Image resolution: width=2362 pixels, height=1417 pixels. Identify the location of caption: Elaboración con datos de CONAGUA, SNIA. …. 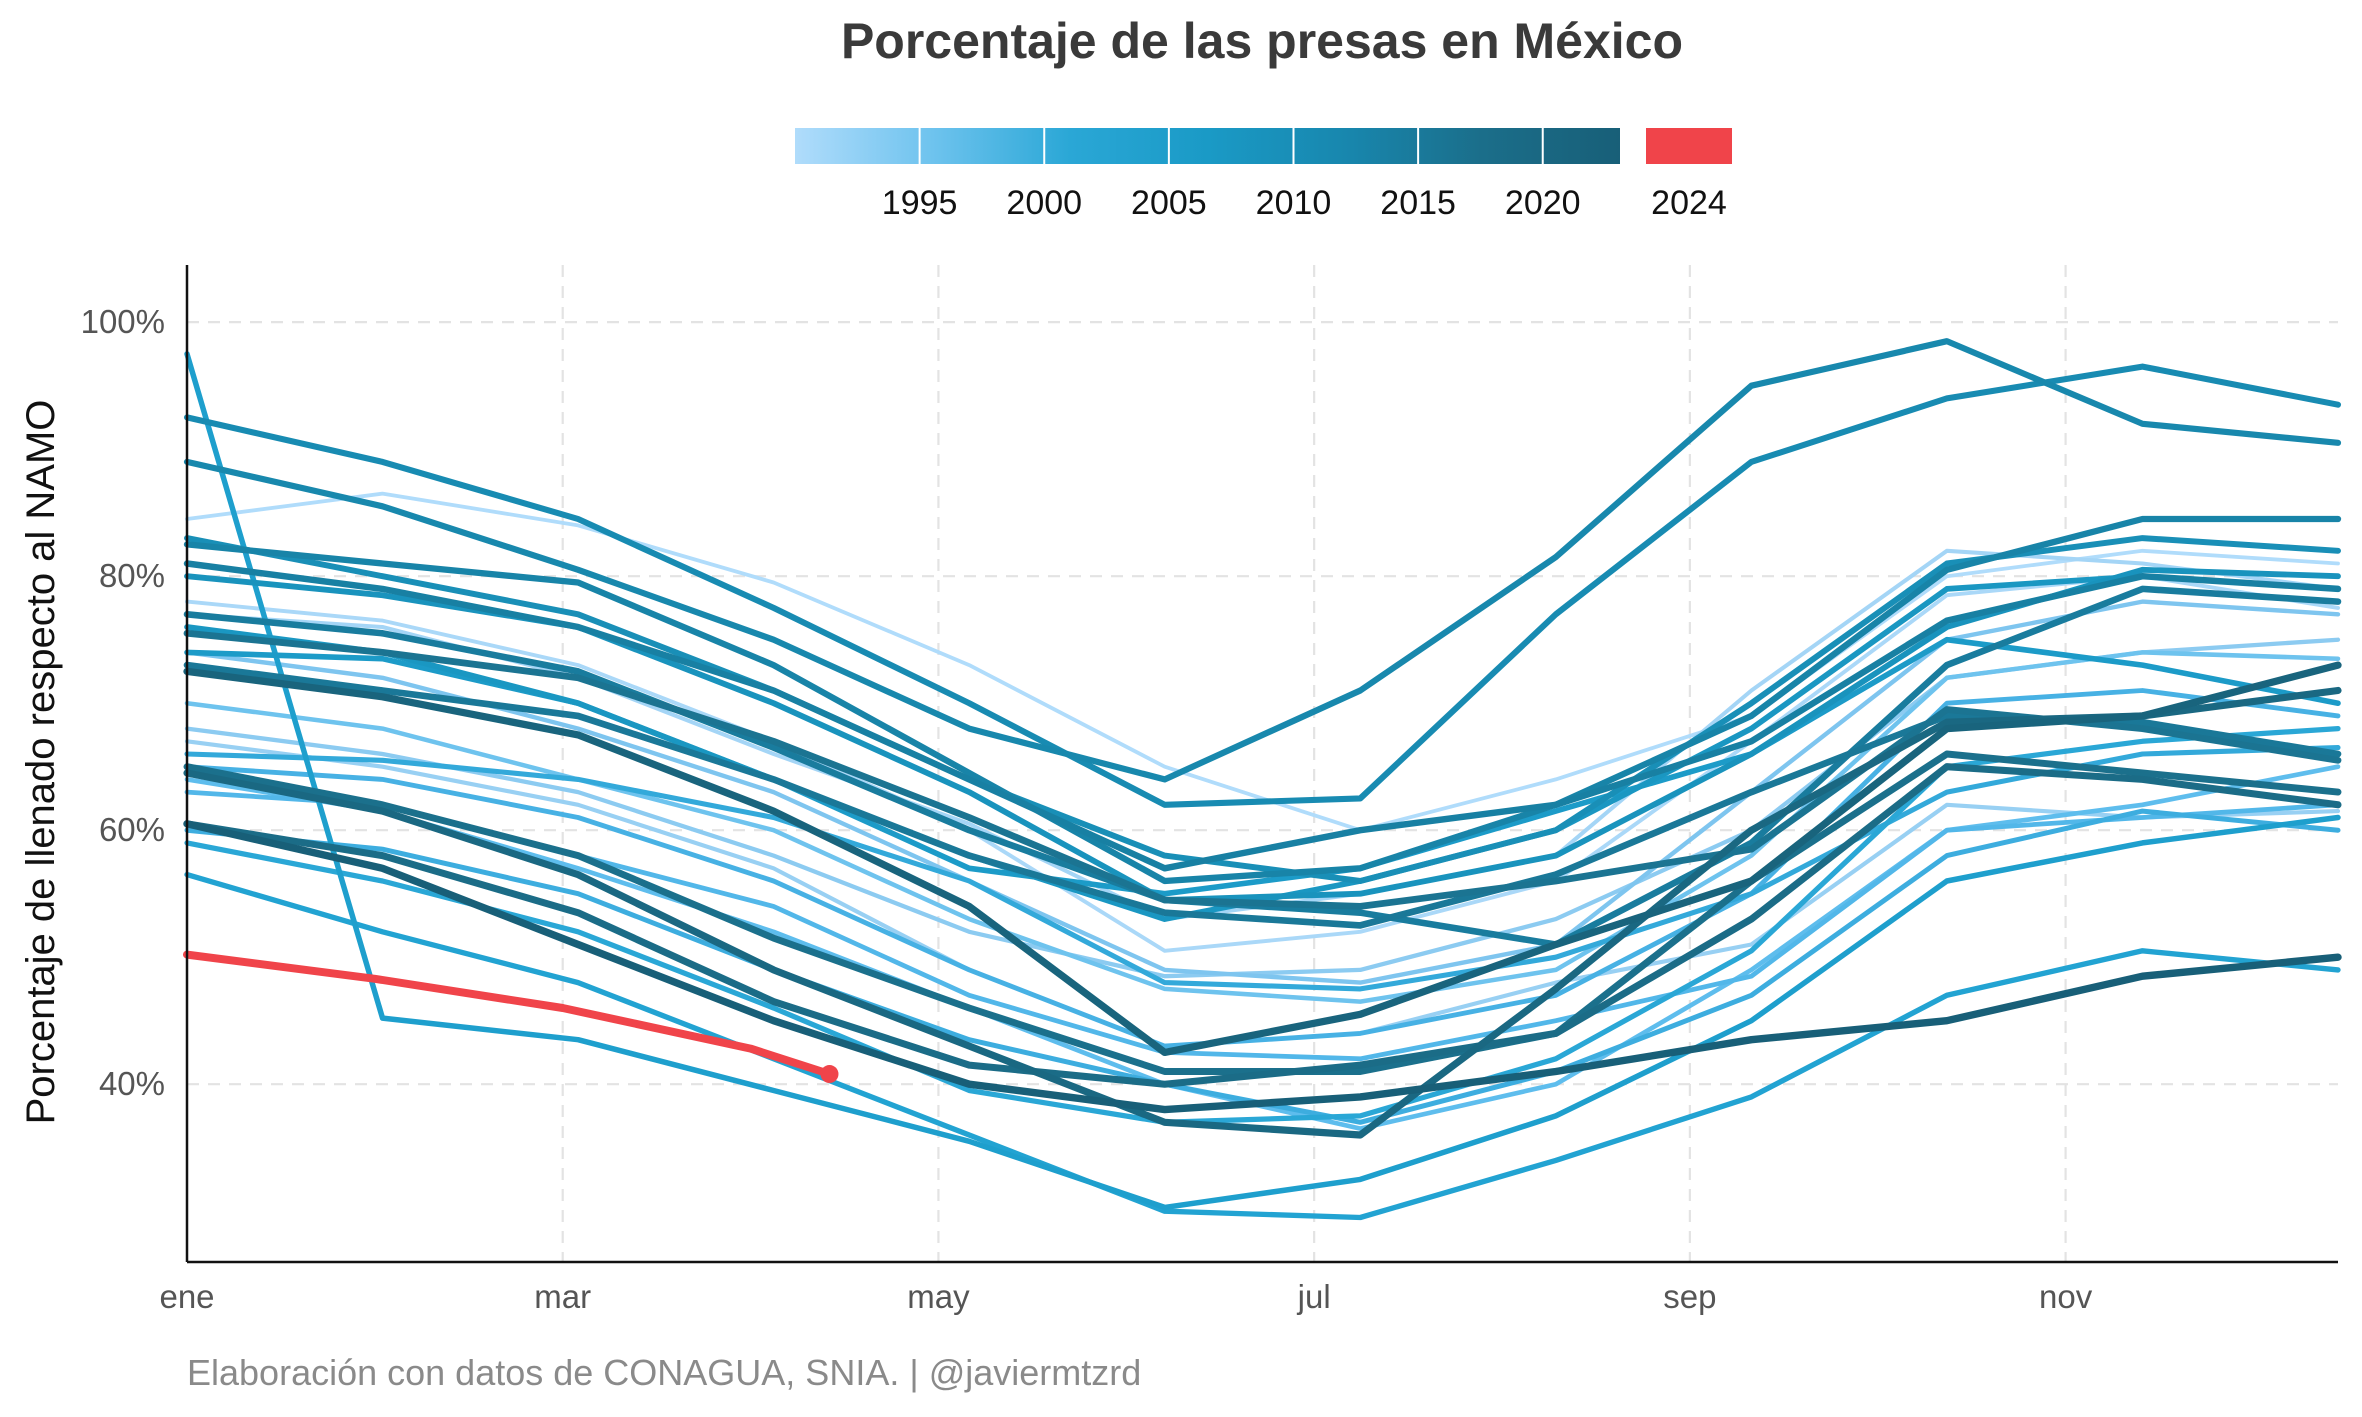
(664, 1372).